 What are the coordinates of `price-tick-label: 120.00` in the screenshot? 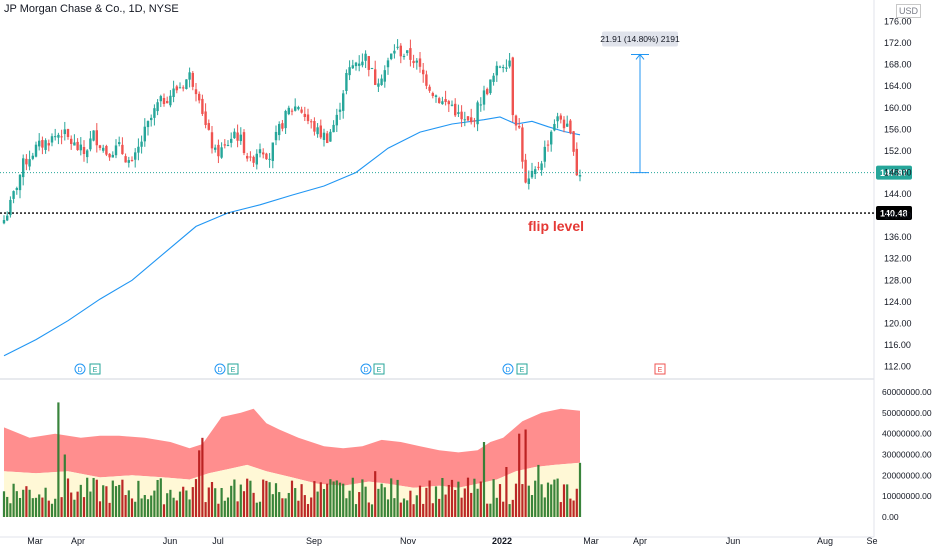 It's located at (898, 323).